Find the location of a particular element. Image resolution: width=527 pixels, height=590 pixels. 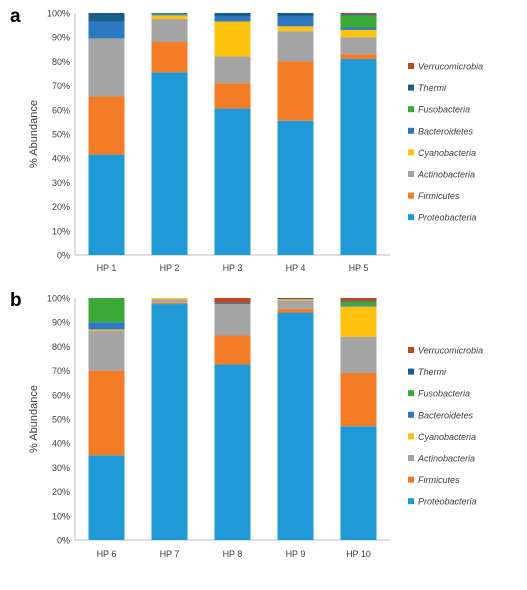

legend-label-bacteroidetes: Bacteroidetes is located at coordinates (446, 415).